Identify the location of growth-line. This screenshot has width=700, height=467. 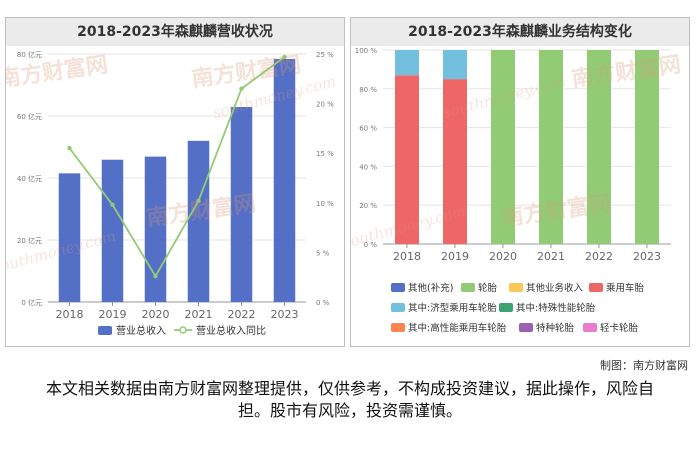
(177, 167).